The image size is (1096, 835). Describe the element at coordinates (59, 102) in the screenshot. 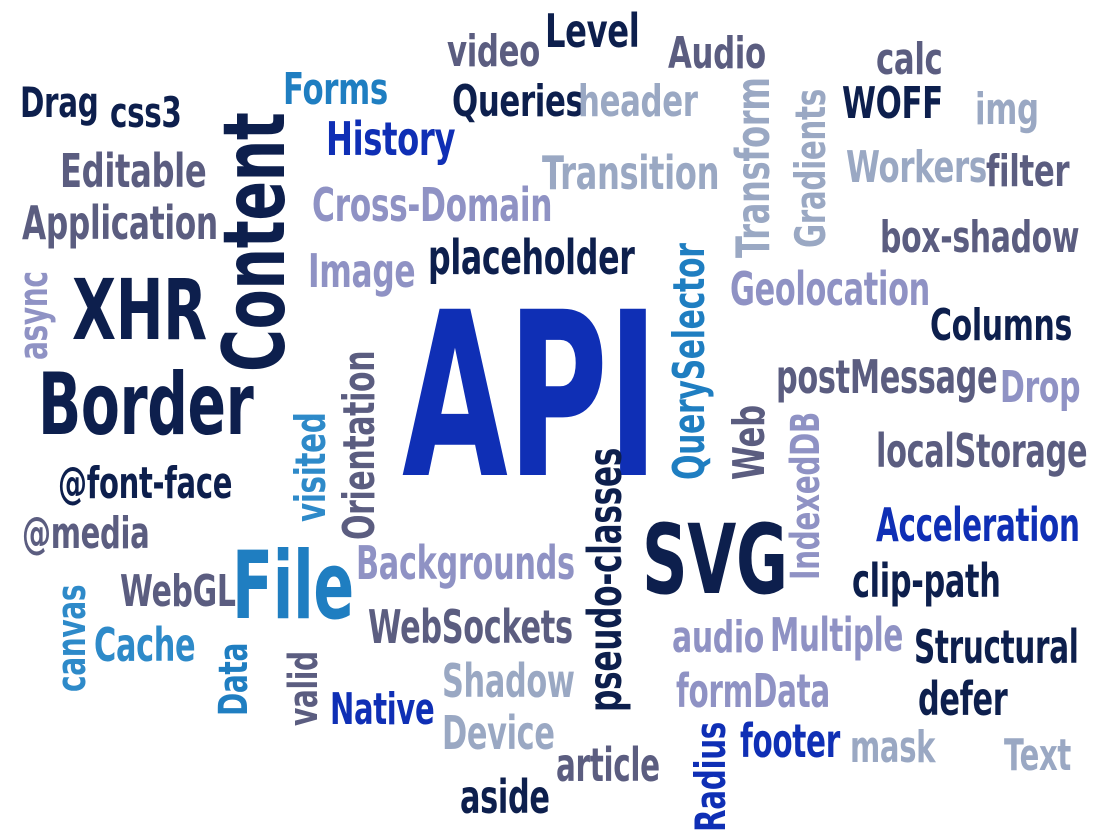

I see `word-drag: Drag` at that location.